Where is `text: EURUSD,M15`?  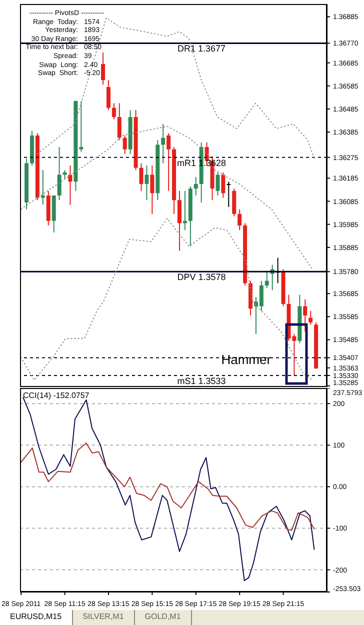 text: EURUSD,M15 is located at coordinates (36, 617).